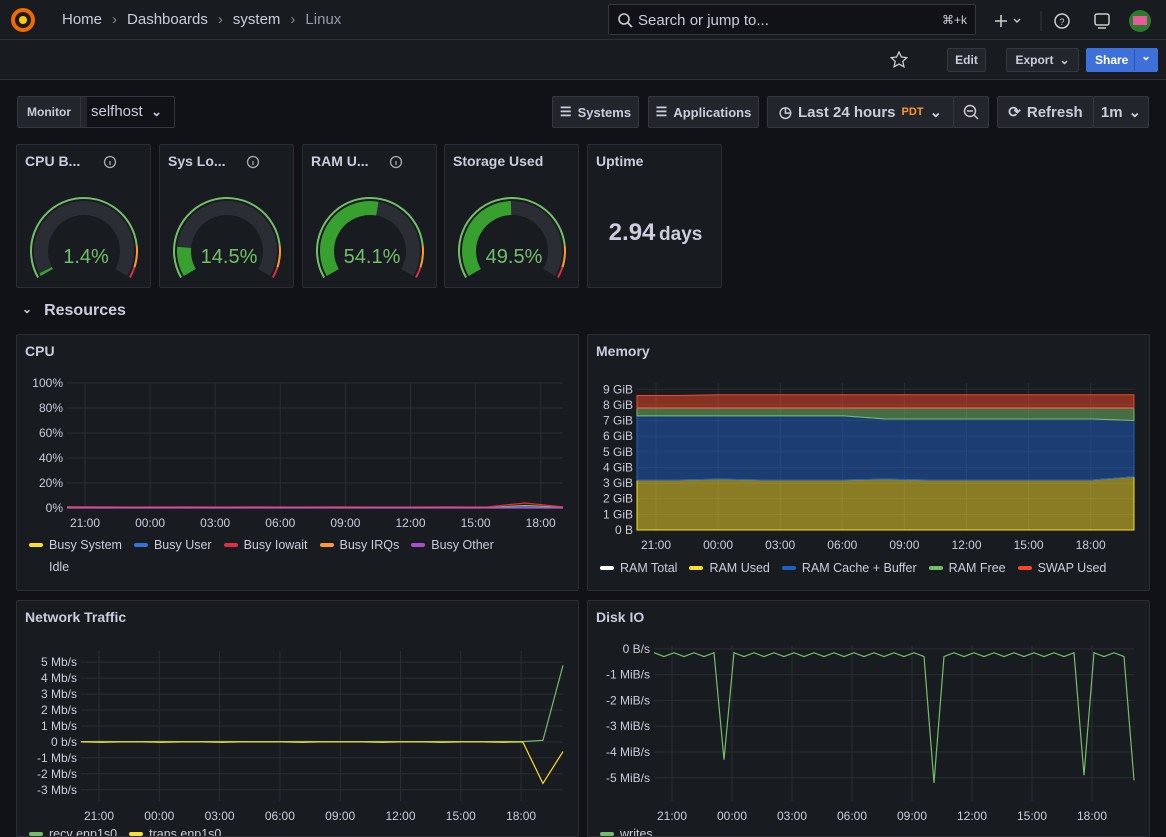 This screenshot has width=1166, height=837. Describe the element at coordinates (57, 774) in the screenshot. I see `y-tick-label: -2 Mb/s` at that location.